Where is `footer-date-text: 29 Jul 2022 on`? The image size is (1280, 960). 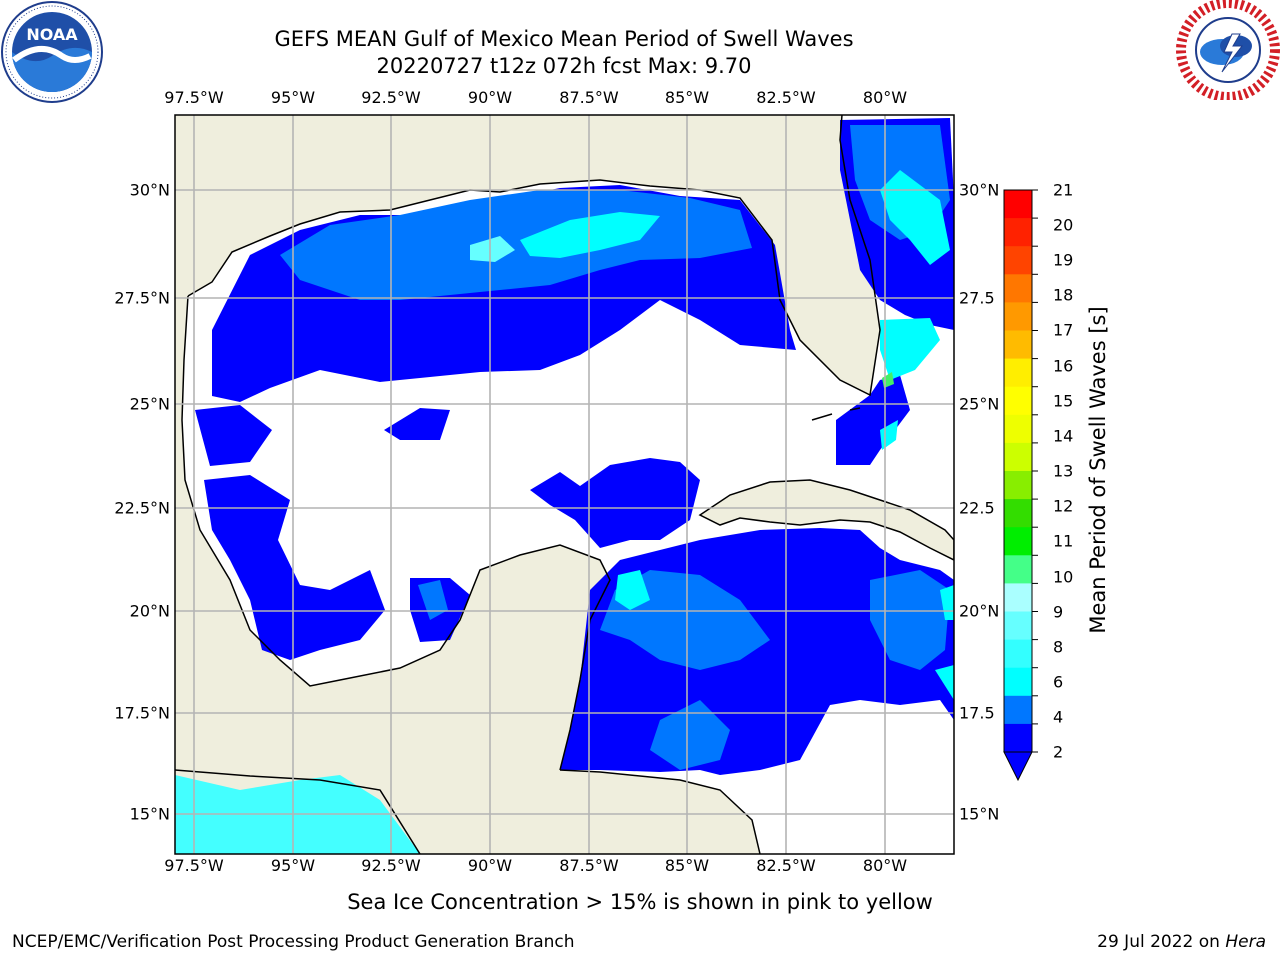
footer-date-text: 29 Jul 2022 on is located at coordinates (1161, 942).